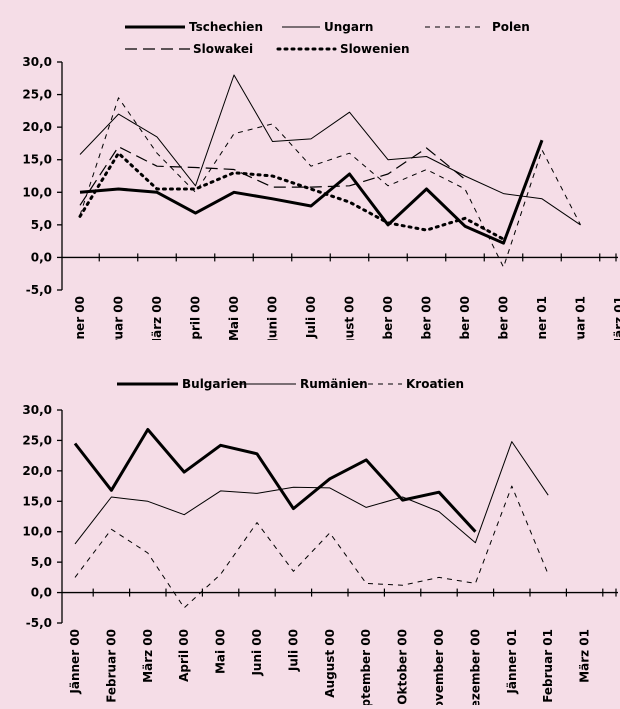 This screenshot has width=620, height=709. I want to click on legend-label-kroatien: Kroatien, so click(435, 384).